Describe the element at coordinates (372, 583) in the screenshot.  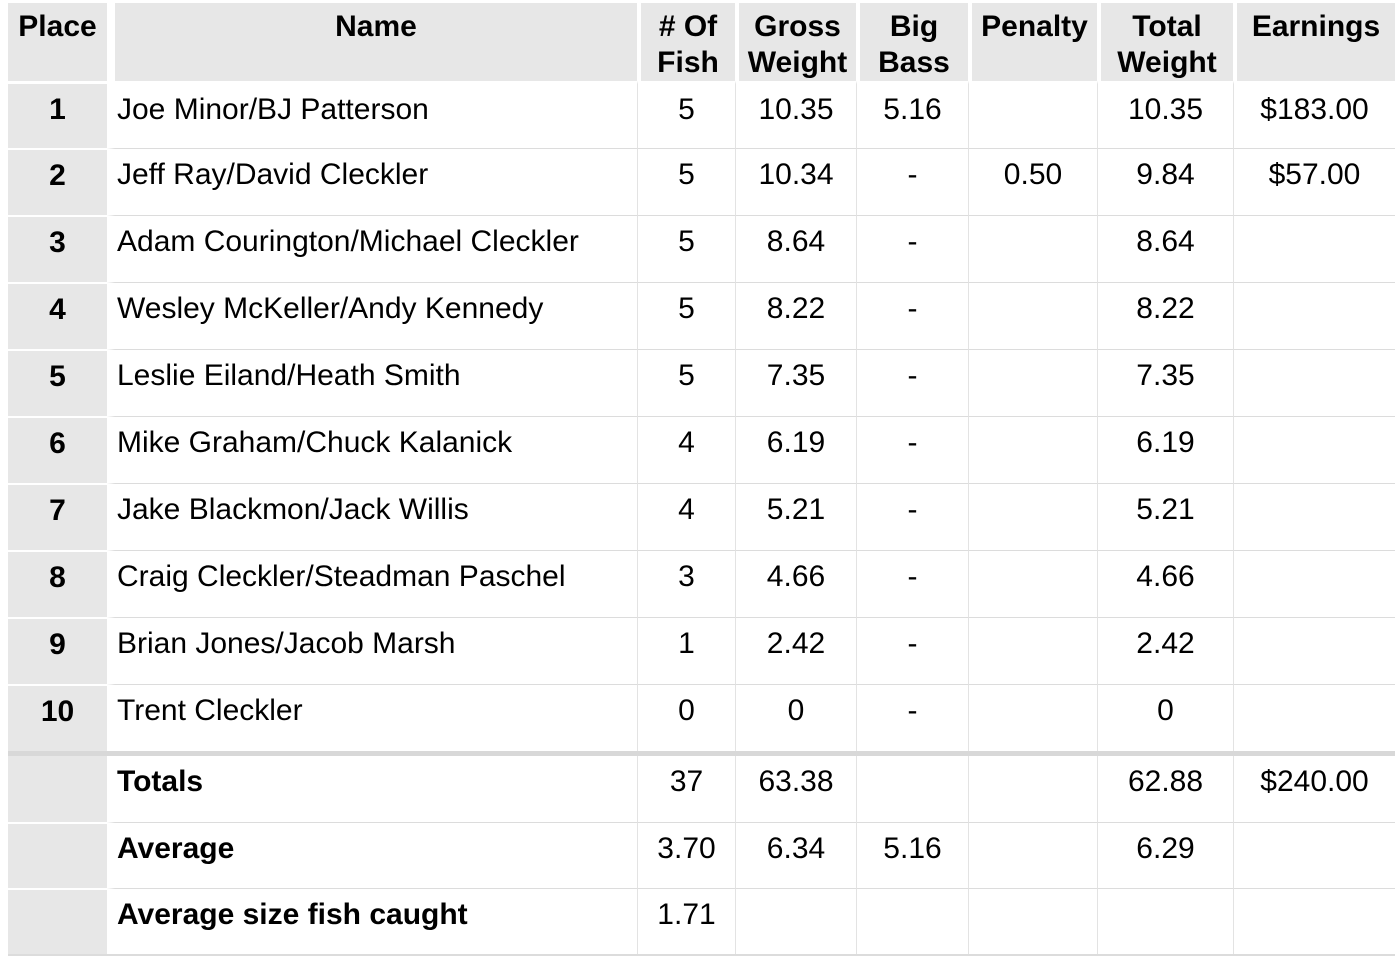
I see `team-name-cell: Craig Cleckler/Steadman Paschel` at that location.